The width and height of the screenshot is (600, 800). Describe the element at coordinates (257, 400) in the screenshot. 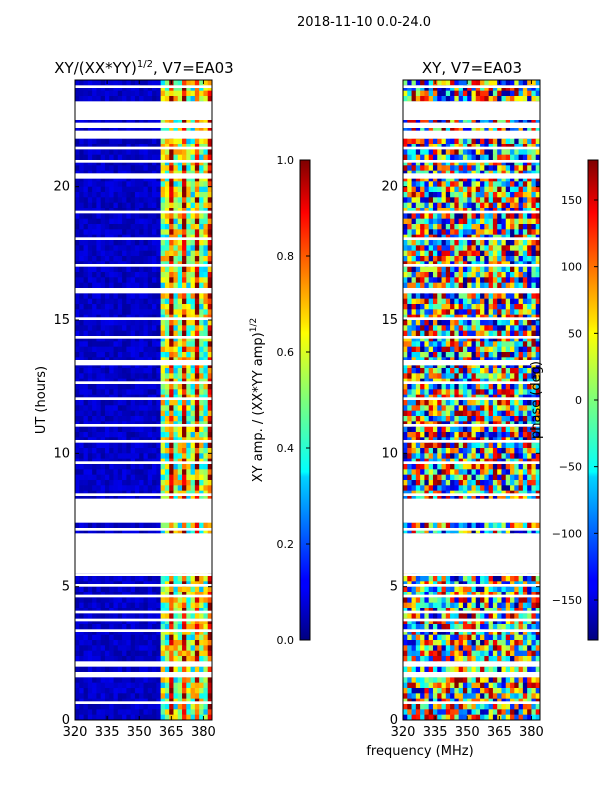

I see `amp-colorbar-label: XY amp. / (XX*YY amp)1/2` at that location.